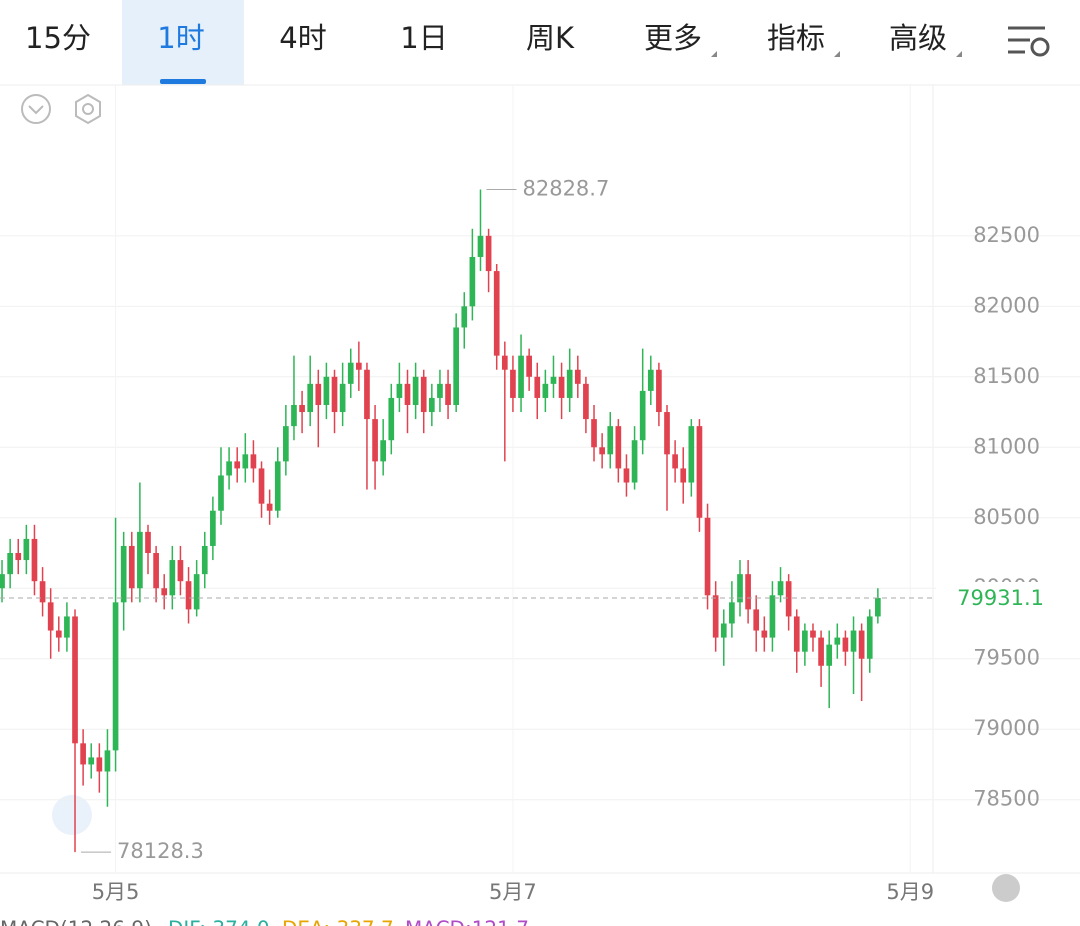 The width and height of the screenshot is (1080, 926). What do you see at coordinates (302, 38) in the screenshot?
I see `tab: 4时` at bounding box center [302, 38].